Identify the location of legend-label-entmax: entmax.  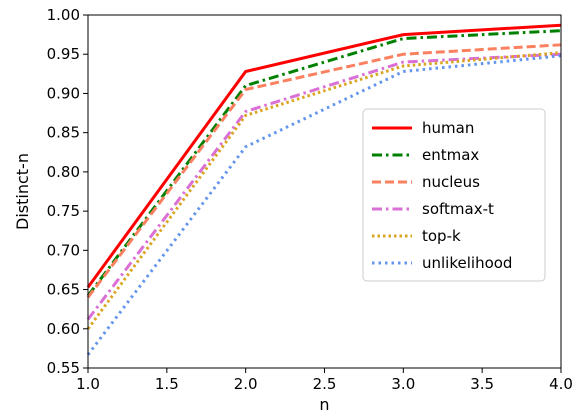
(450, 155).